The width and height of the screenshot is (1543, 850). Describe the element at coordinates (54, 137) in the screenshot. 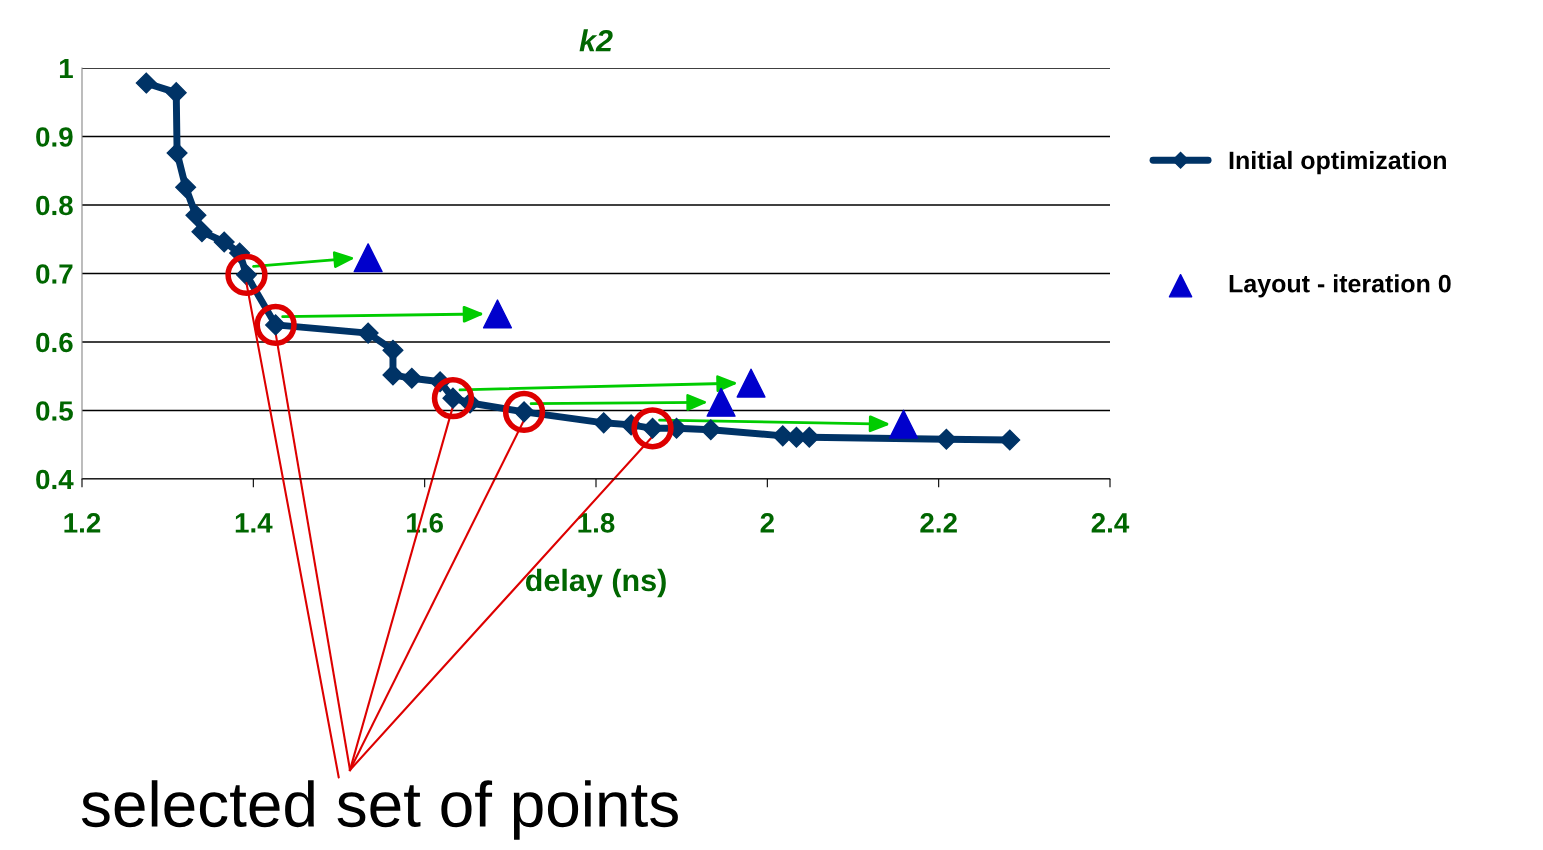

I see `y-tick-label: 0.9` at that location.